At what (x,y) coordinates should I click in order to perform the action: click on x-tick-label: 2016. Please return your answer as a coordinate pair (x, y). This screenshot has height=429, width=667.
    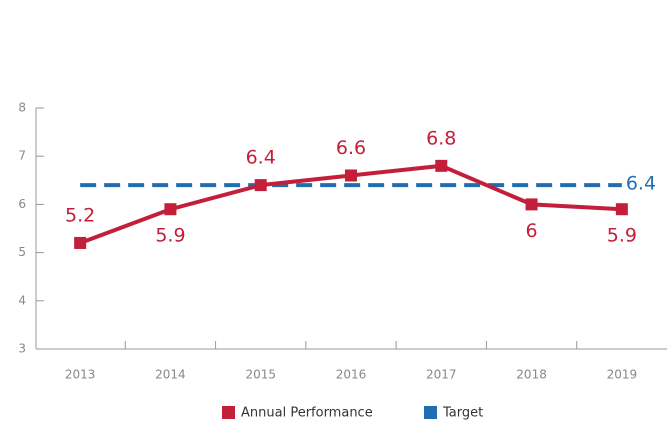
    Looking at the image, I should click on (351, 375).